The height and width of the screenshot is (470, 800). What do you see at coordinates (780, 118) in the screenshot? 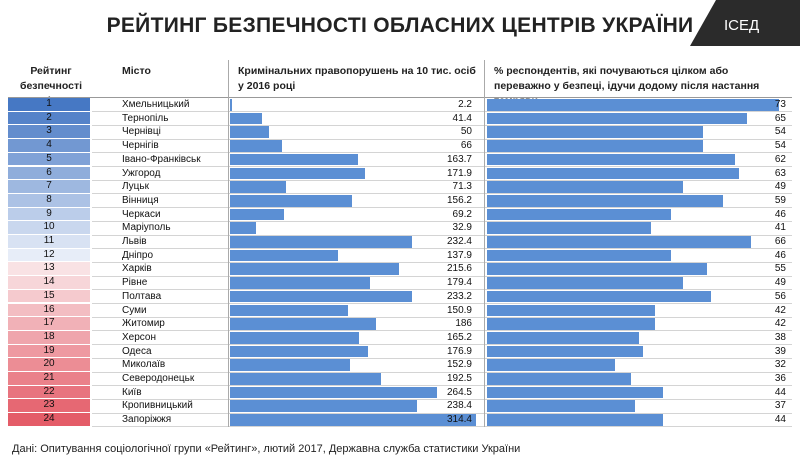
I see `safety-value: 65` at bounding box center [780, 118].